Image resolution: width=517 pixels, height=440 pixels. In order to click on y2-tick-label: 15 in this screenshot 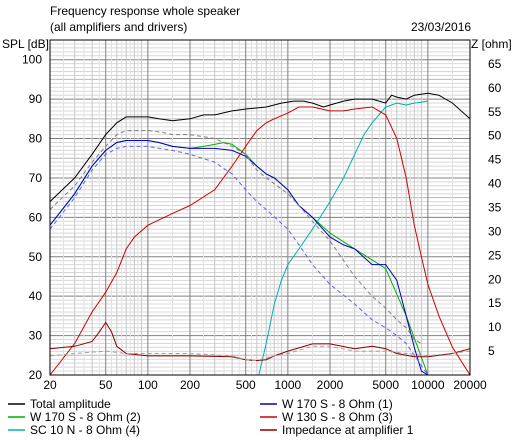, I will do `click(495, 303)`.